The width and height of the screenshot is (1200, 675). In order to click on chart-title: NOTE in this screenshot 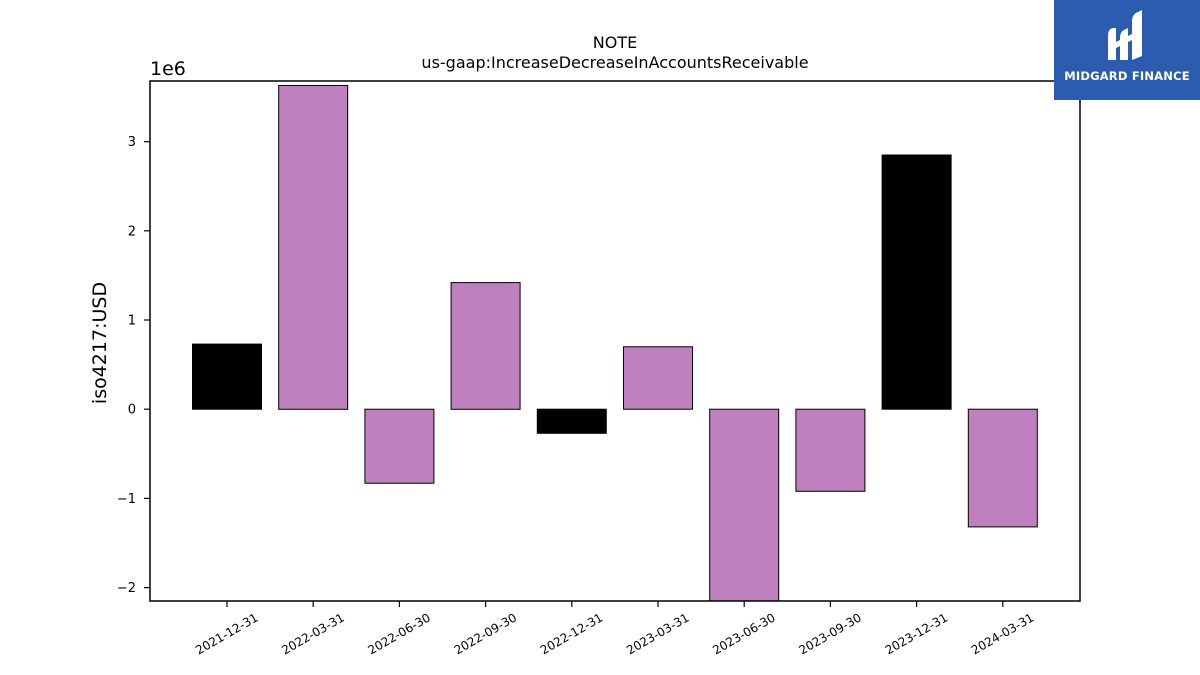, I will do `click(615, 42)`.